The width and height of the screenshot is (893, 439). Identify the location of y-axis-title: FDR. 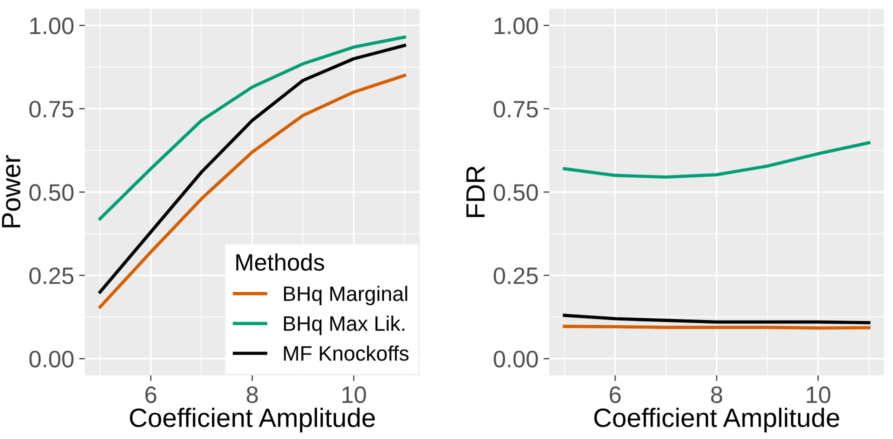
(475, 192).